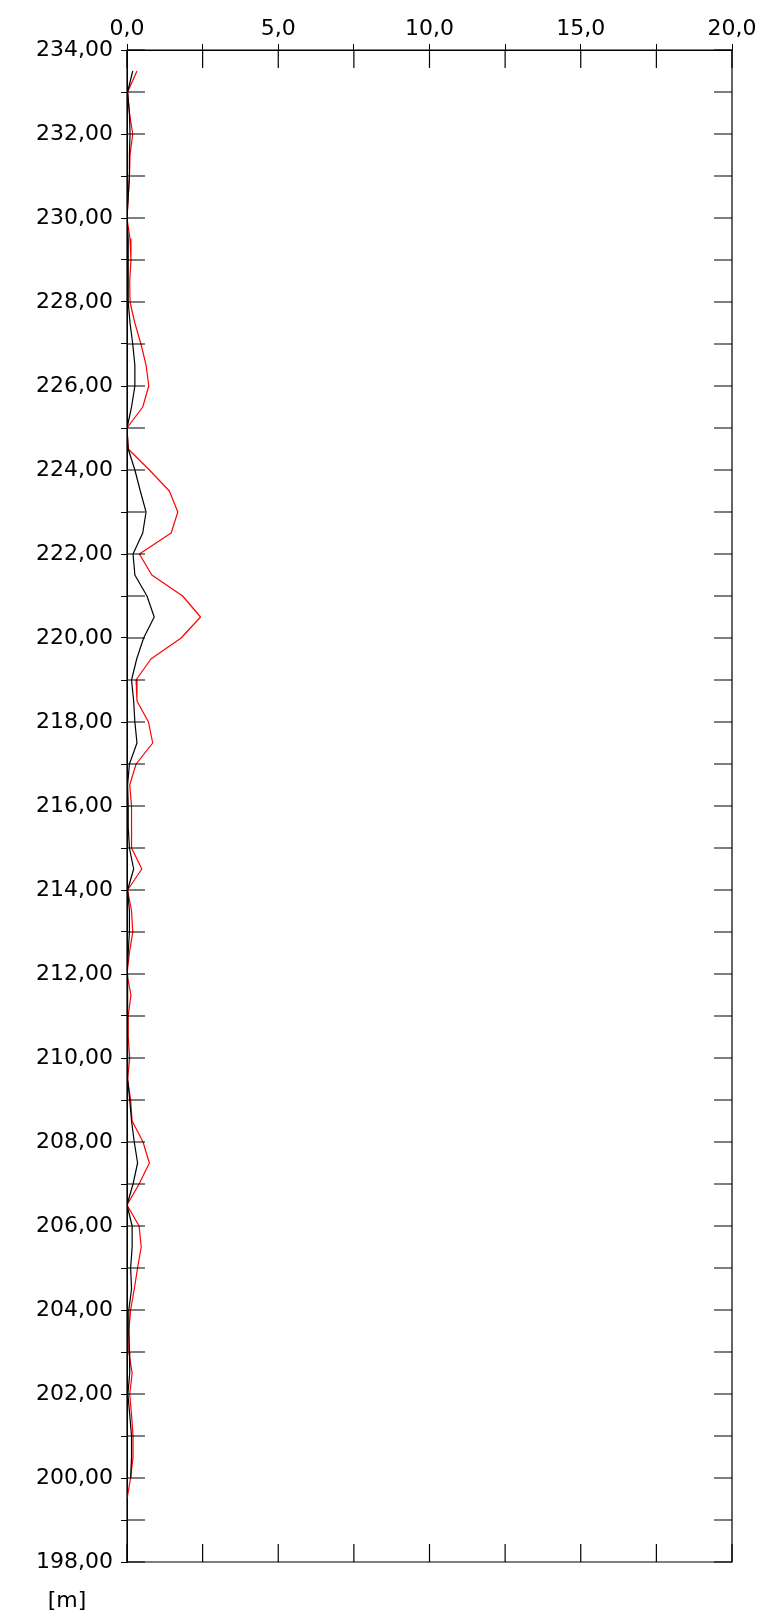 Image resolution: width=763 pixels, height=1618 pixels. What do you see at coordinates (74, 636) in the screenshot?
I see `y-tick-label: 220,00` at bounding box center [74, 636].